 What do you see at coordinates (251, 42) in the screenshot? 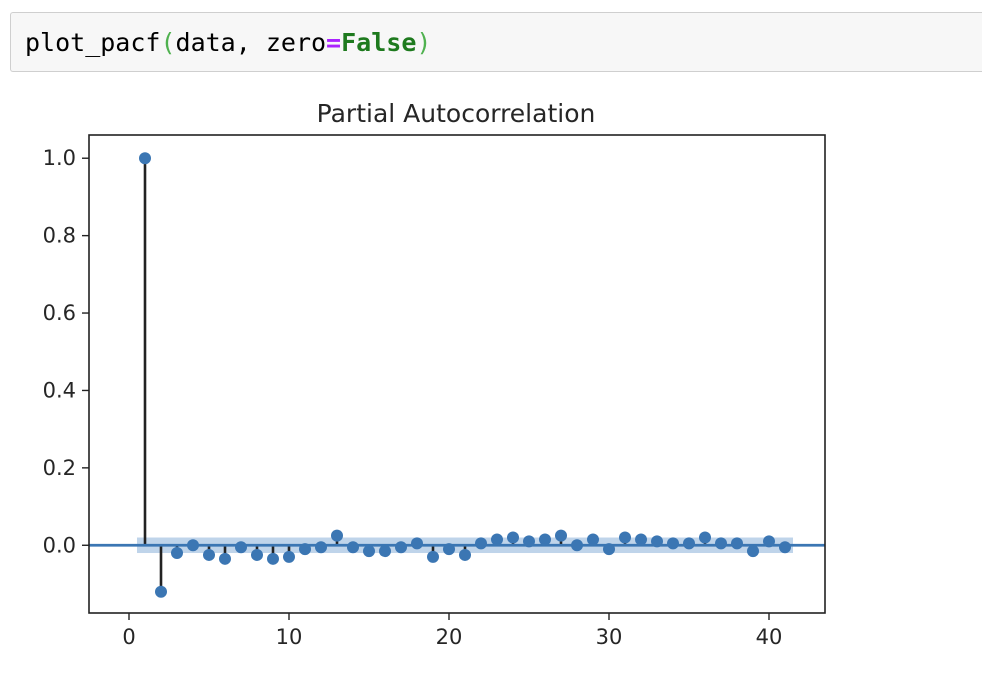
I see `code-arguments: data, zero` at bounding box center [251, 42].